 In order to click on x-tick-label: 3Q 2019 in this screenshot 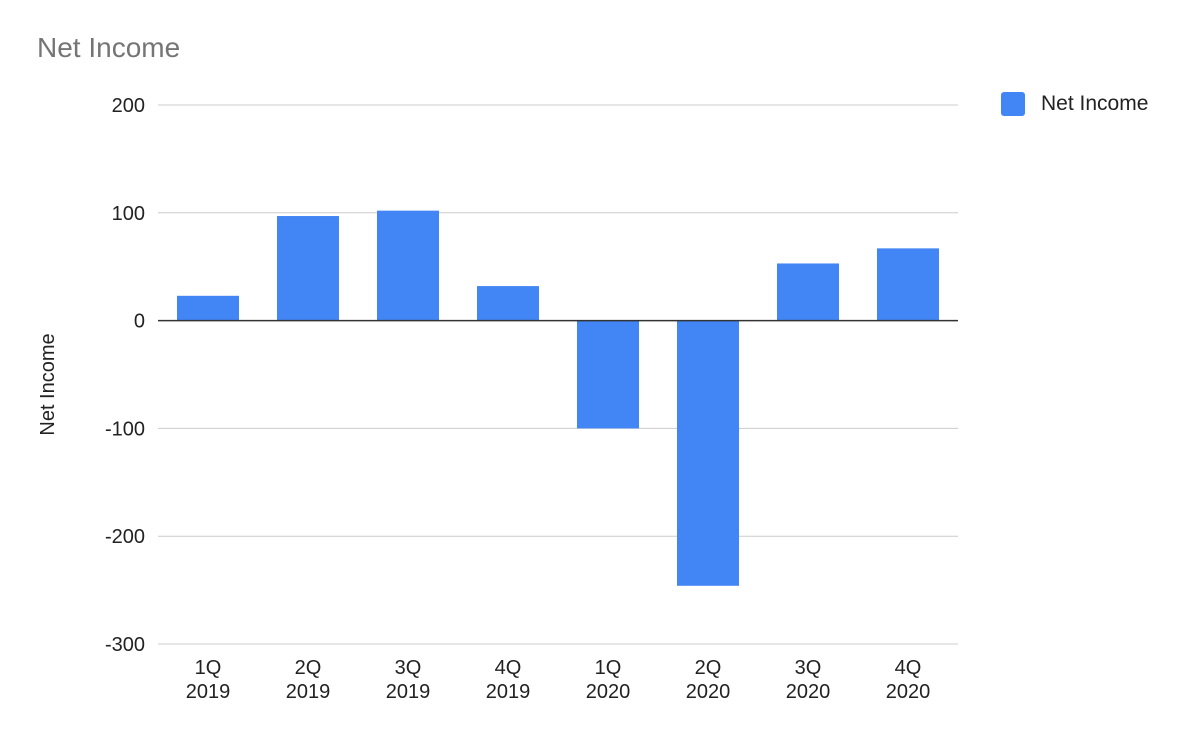, I will do `click(408, 680)`.